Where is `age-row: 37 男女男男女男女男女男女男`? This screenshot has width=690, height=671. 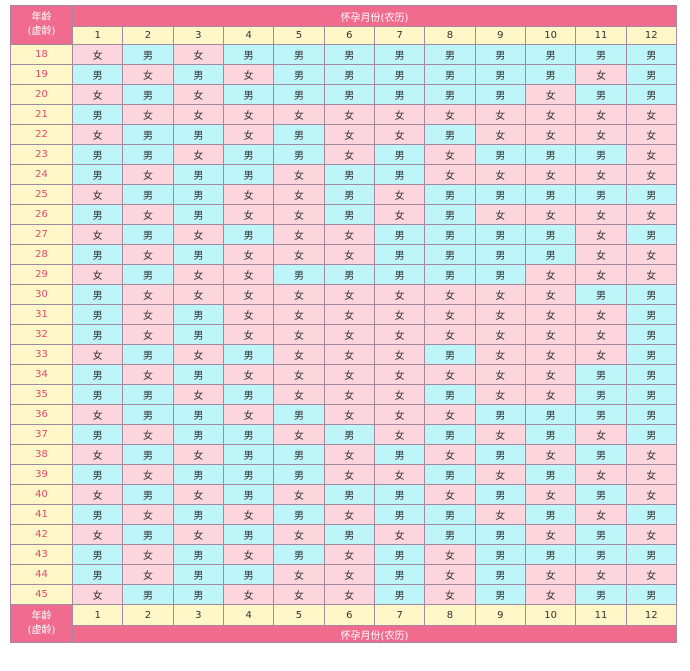 age-row: 37 男女男男女男女男女男女男 is located at coordinates (343, 434).